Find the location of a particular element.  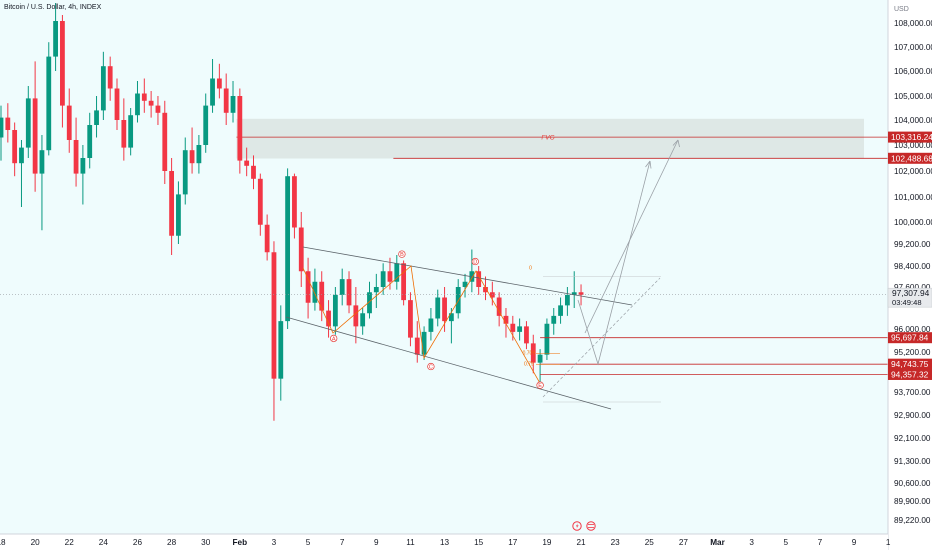

time-tick-label: 18 is located at coordinates (3, 542).